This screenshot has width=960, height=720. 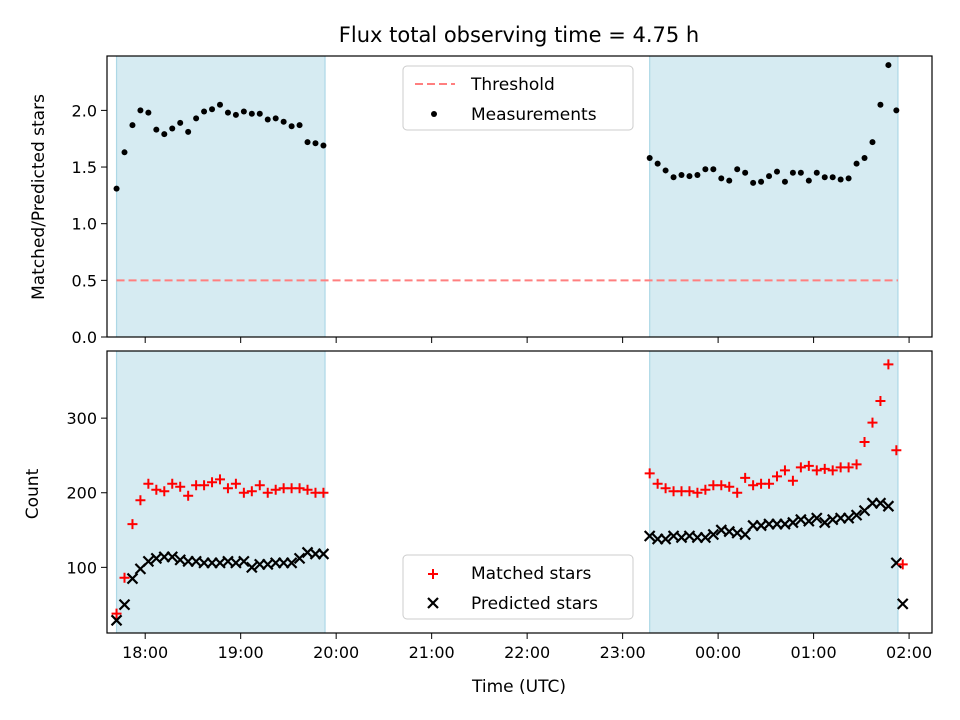 I want to click on x-tick-label: 18:00, so click(x=145, y=652).